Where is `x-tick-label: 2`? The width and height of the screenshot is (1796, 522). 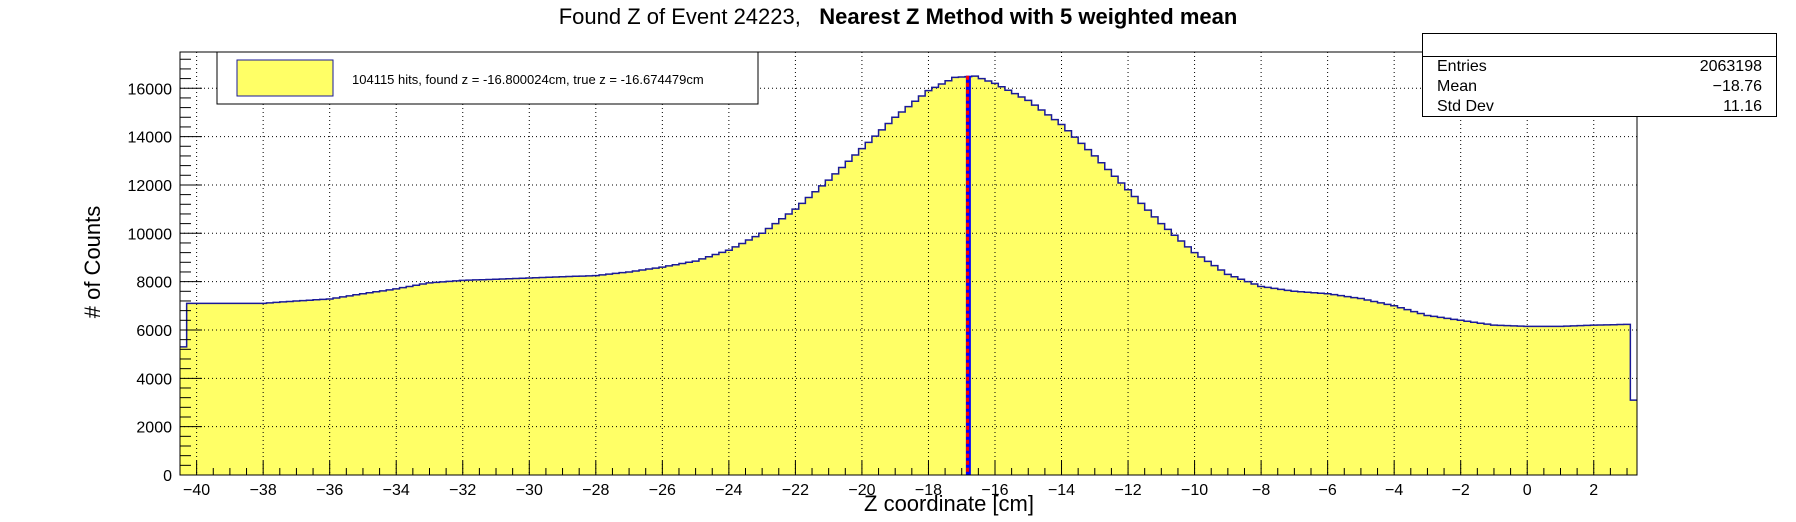 x-tick-label: 2 is located at coordinates (1593, 490).